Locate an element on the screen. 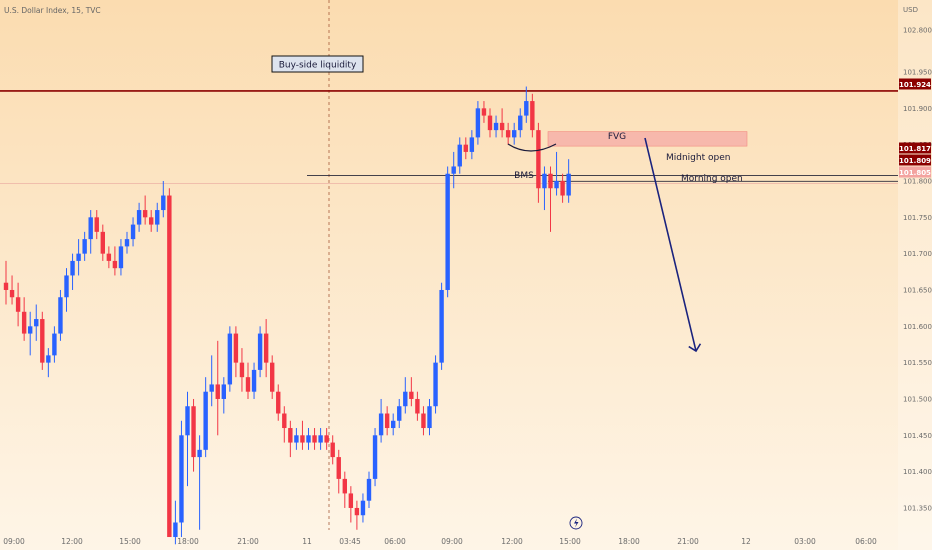 The height and width of the screenshot is (550, 932). lightning-icon is located at coordinates (576, 523).